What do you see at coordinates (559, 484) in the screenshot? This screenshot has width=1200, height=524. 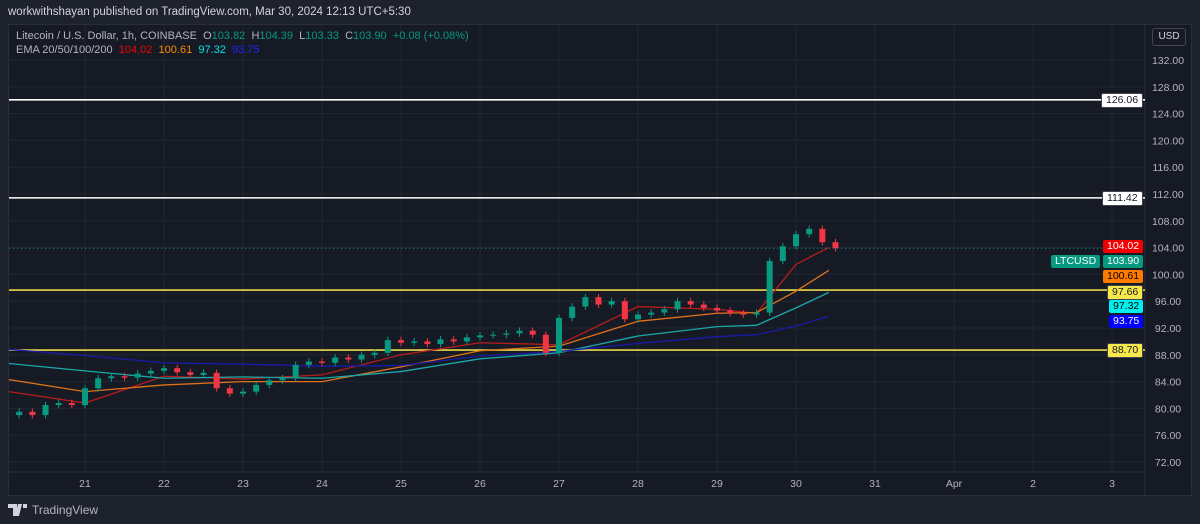 I see `x-tick-label: 27` at bounding box center [559, 484].